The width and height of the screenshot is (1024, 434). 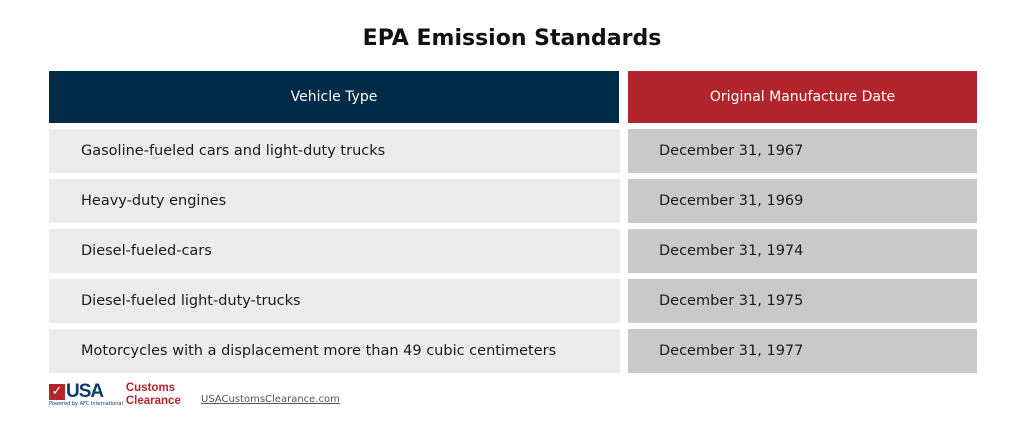 What do you see at coordinates (802, 151) in the screenshot?
I see `date-cell: December 31, 1967` at bounding box center [802, 151].